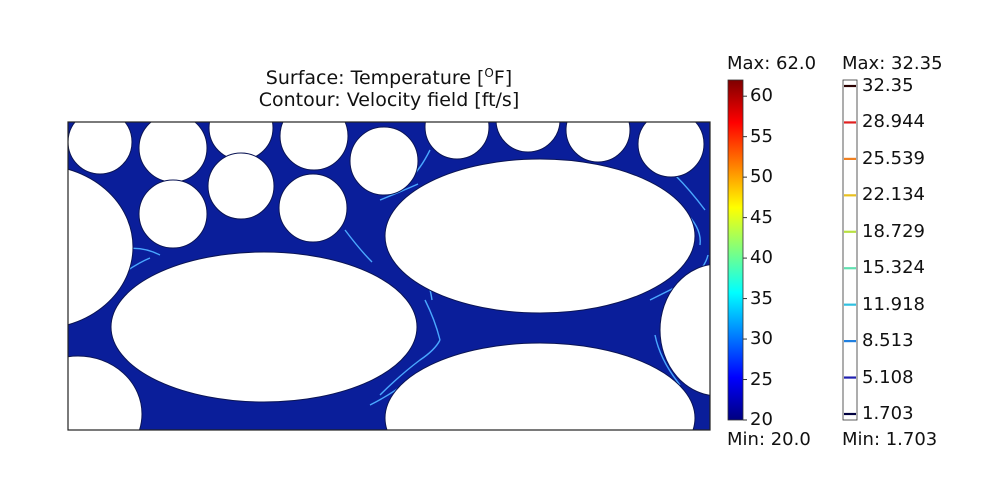 The width and height of the screenshot is (1000, 500). What do you see at coordinates (890, 439) in the screenshot?
I see `velocity-min-label: Min: 1.703` at bounding box center [890, 439].